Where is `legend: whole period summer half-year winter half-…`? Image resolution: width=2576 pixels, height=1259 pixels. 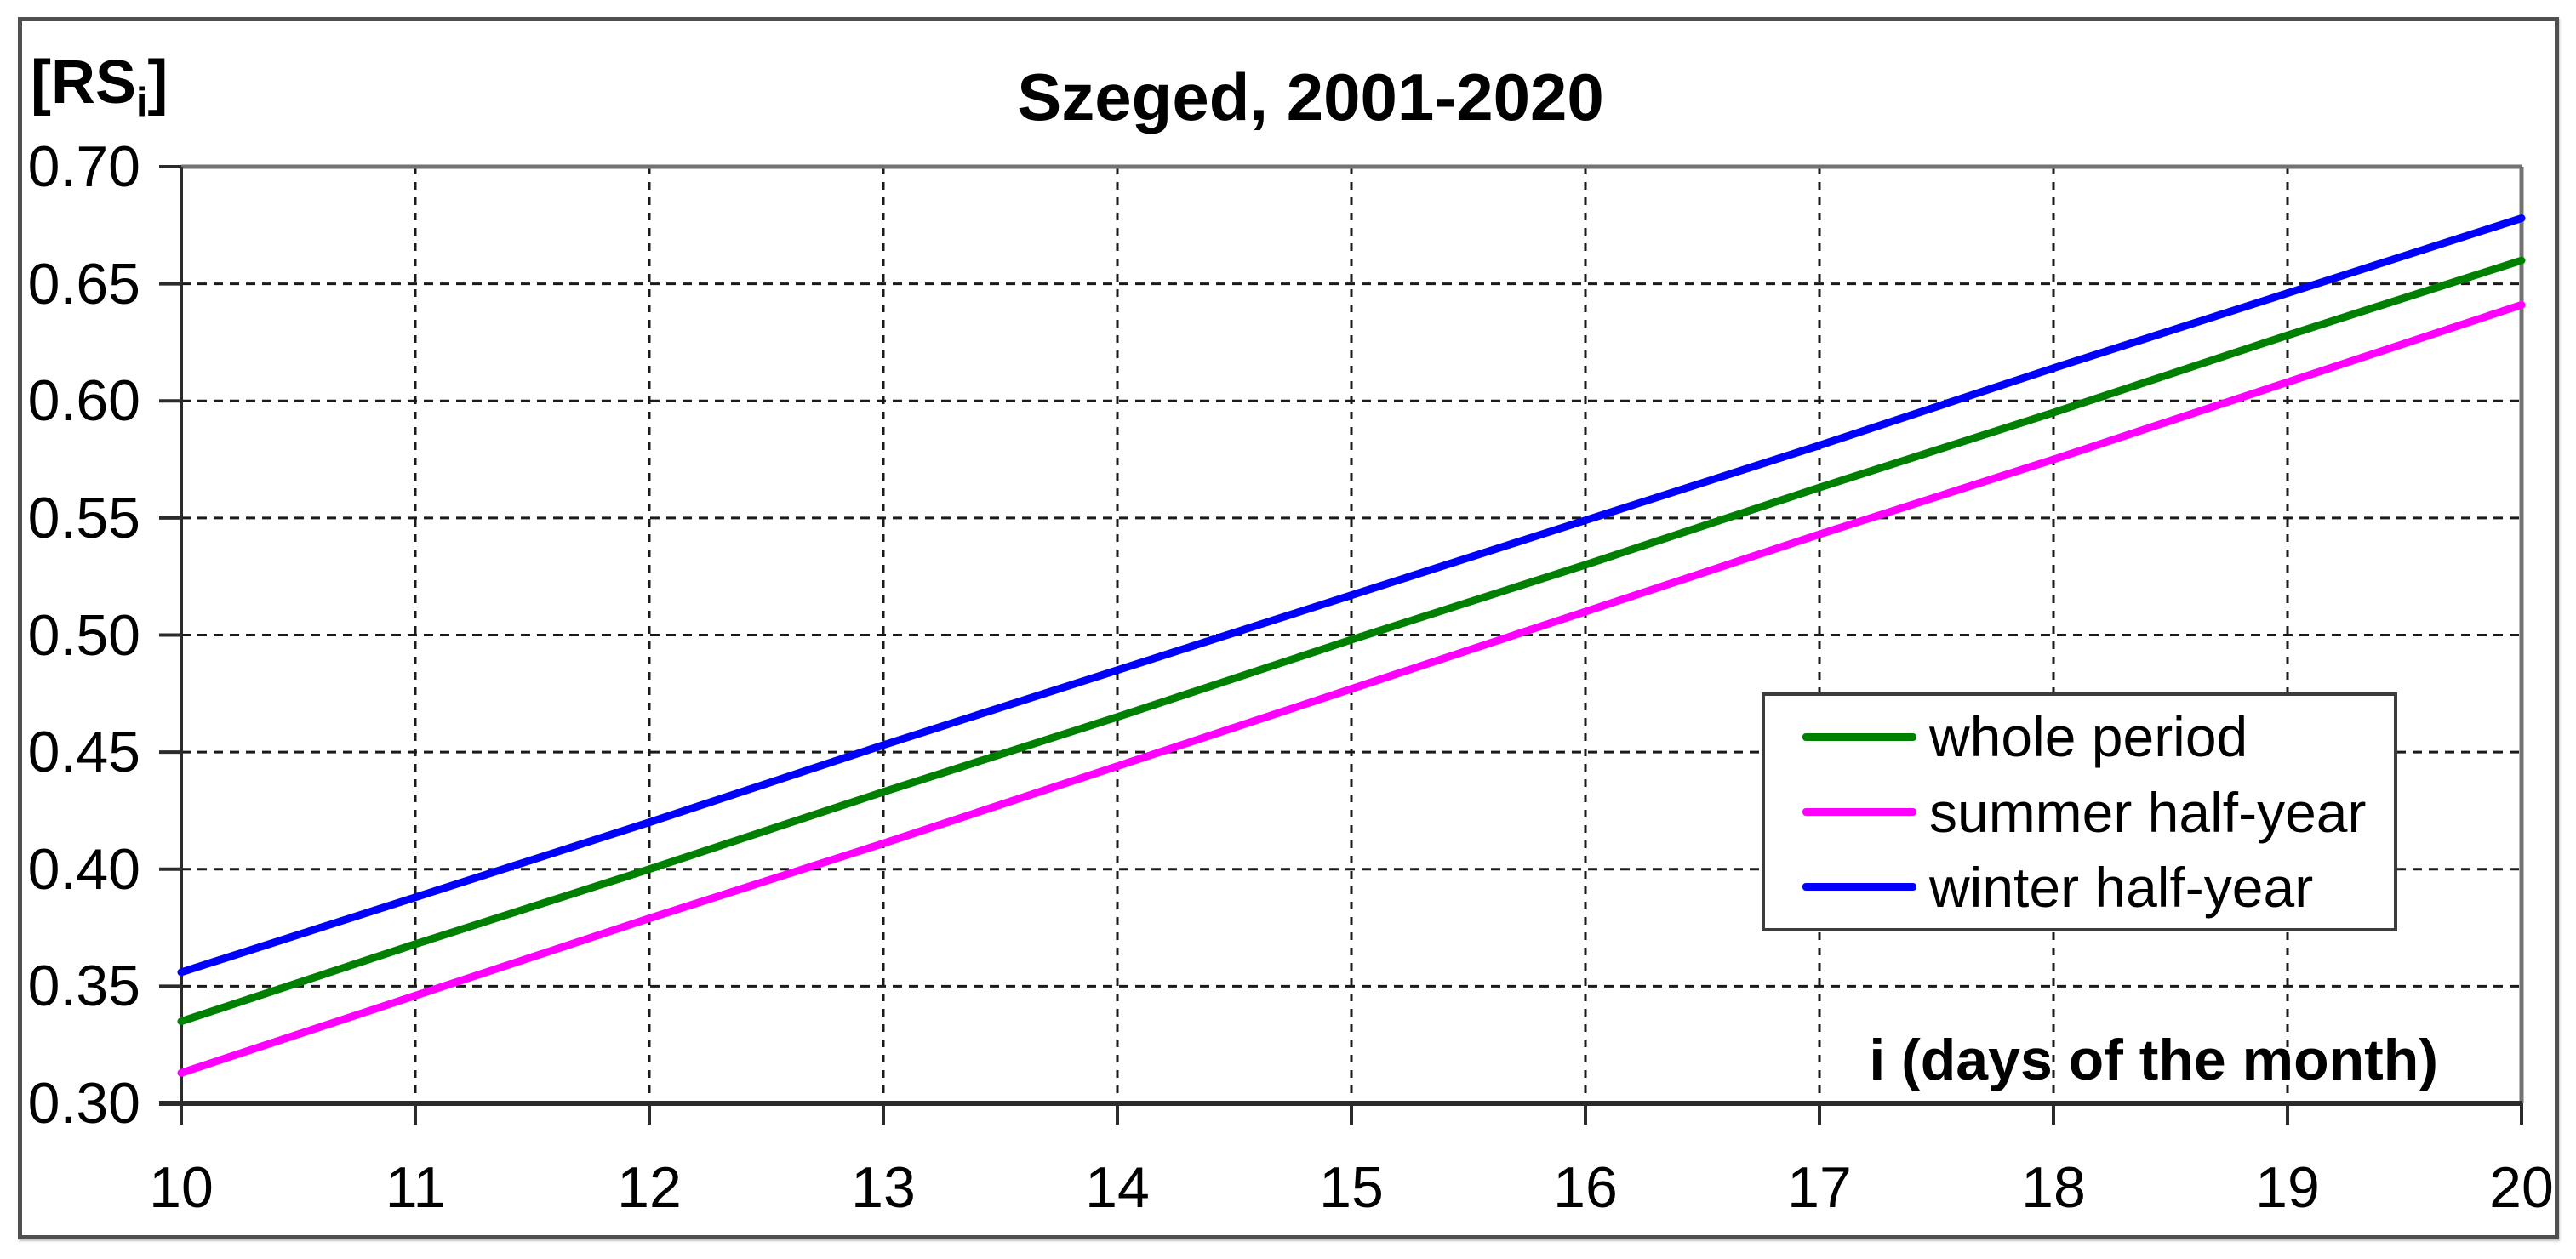 legend: whole period summer half-year winter half-… is located at coordinates (2079, 811).